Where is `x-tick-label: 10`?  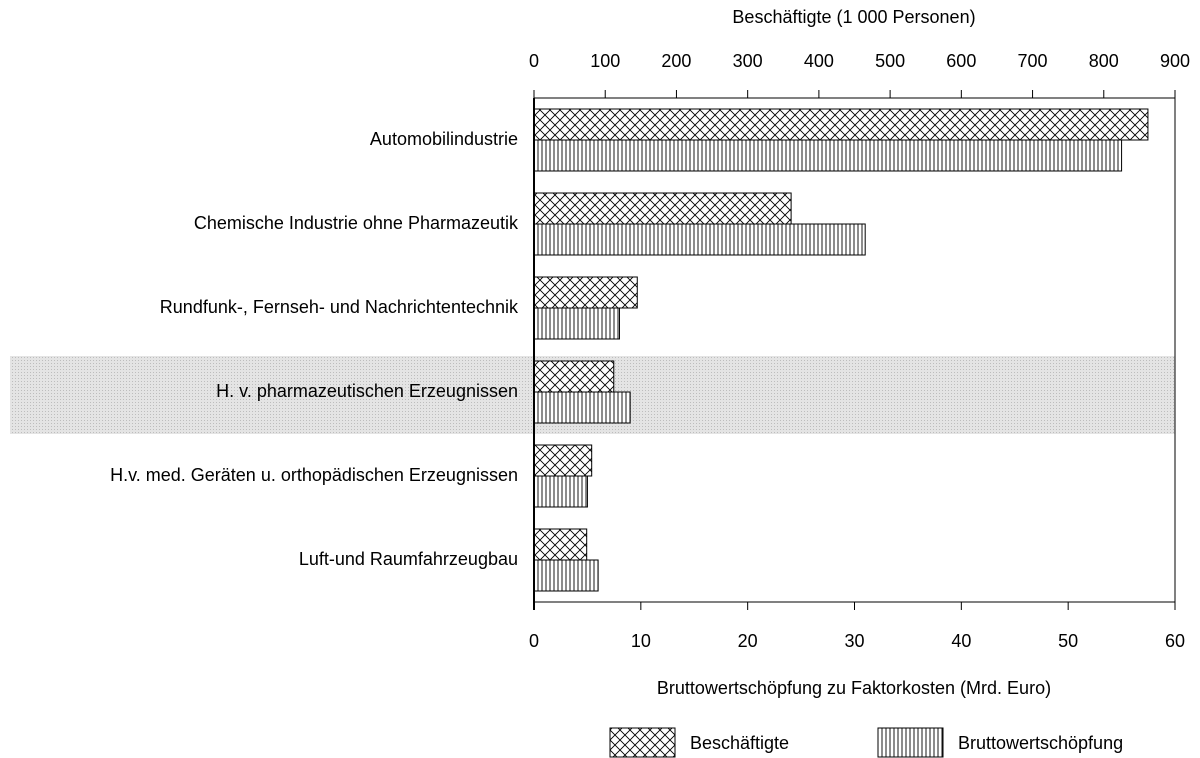 x-tick-label: 10 is located at coordinates (641, 641).